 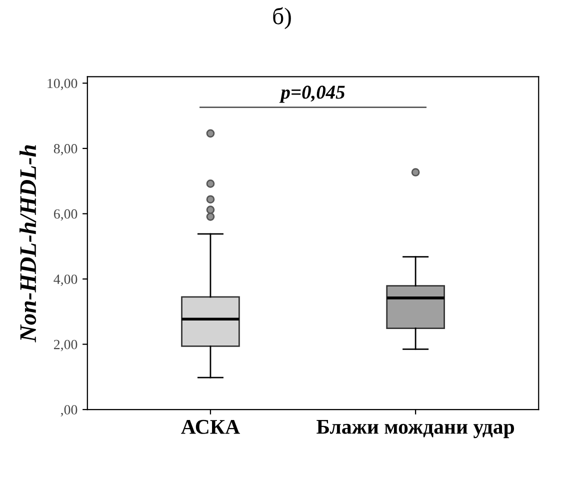 I want to click on y-tick-label: ,00, so click(x=69, y=410).